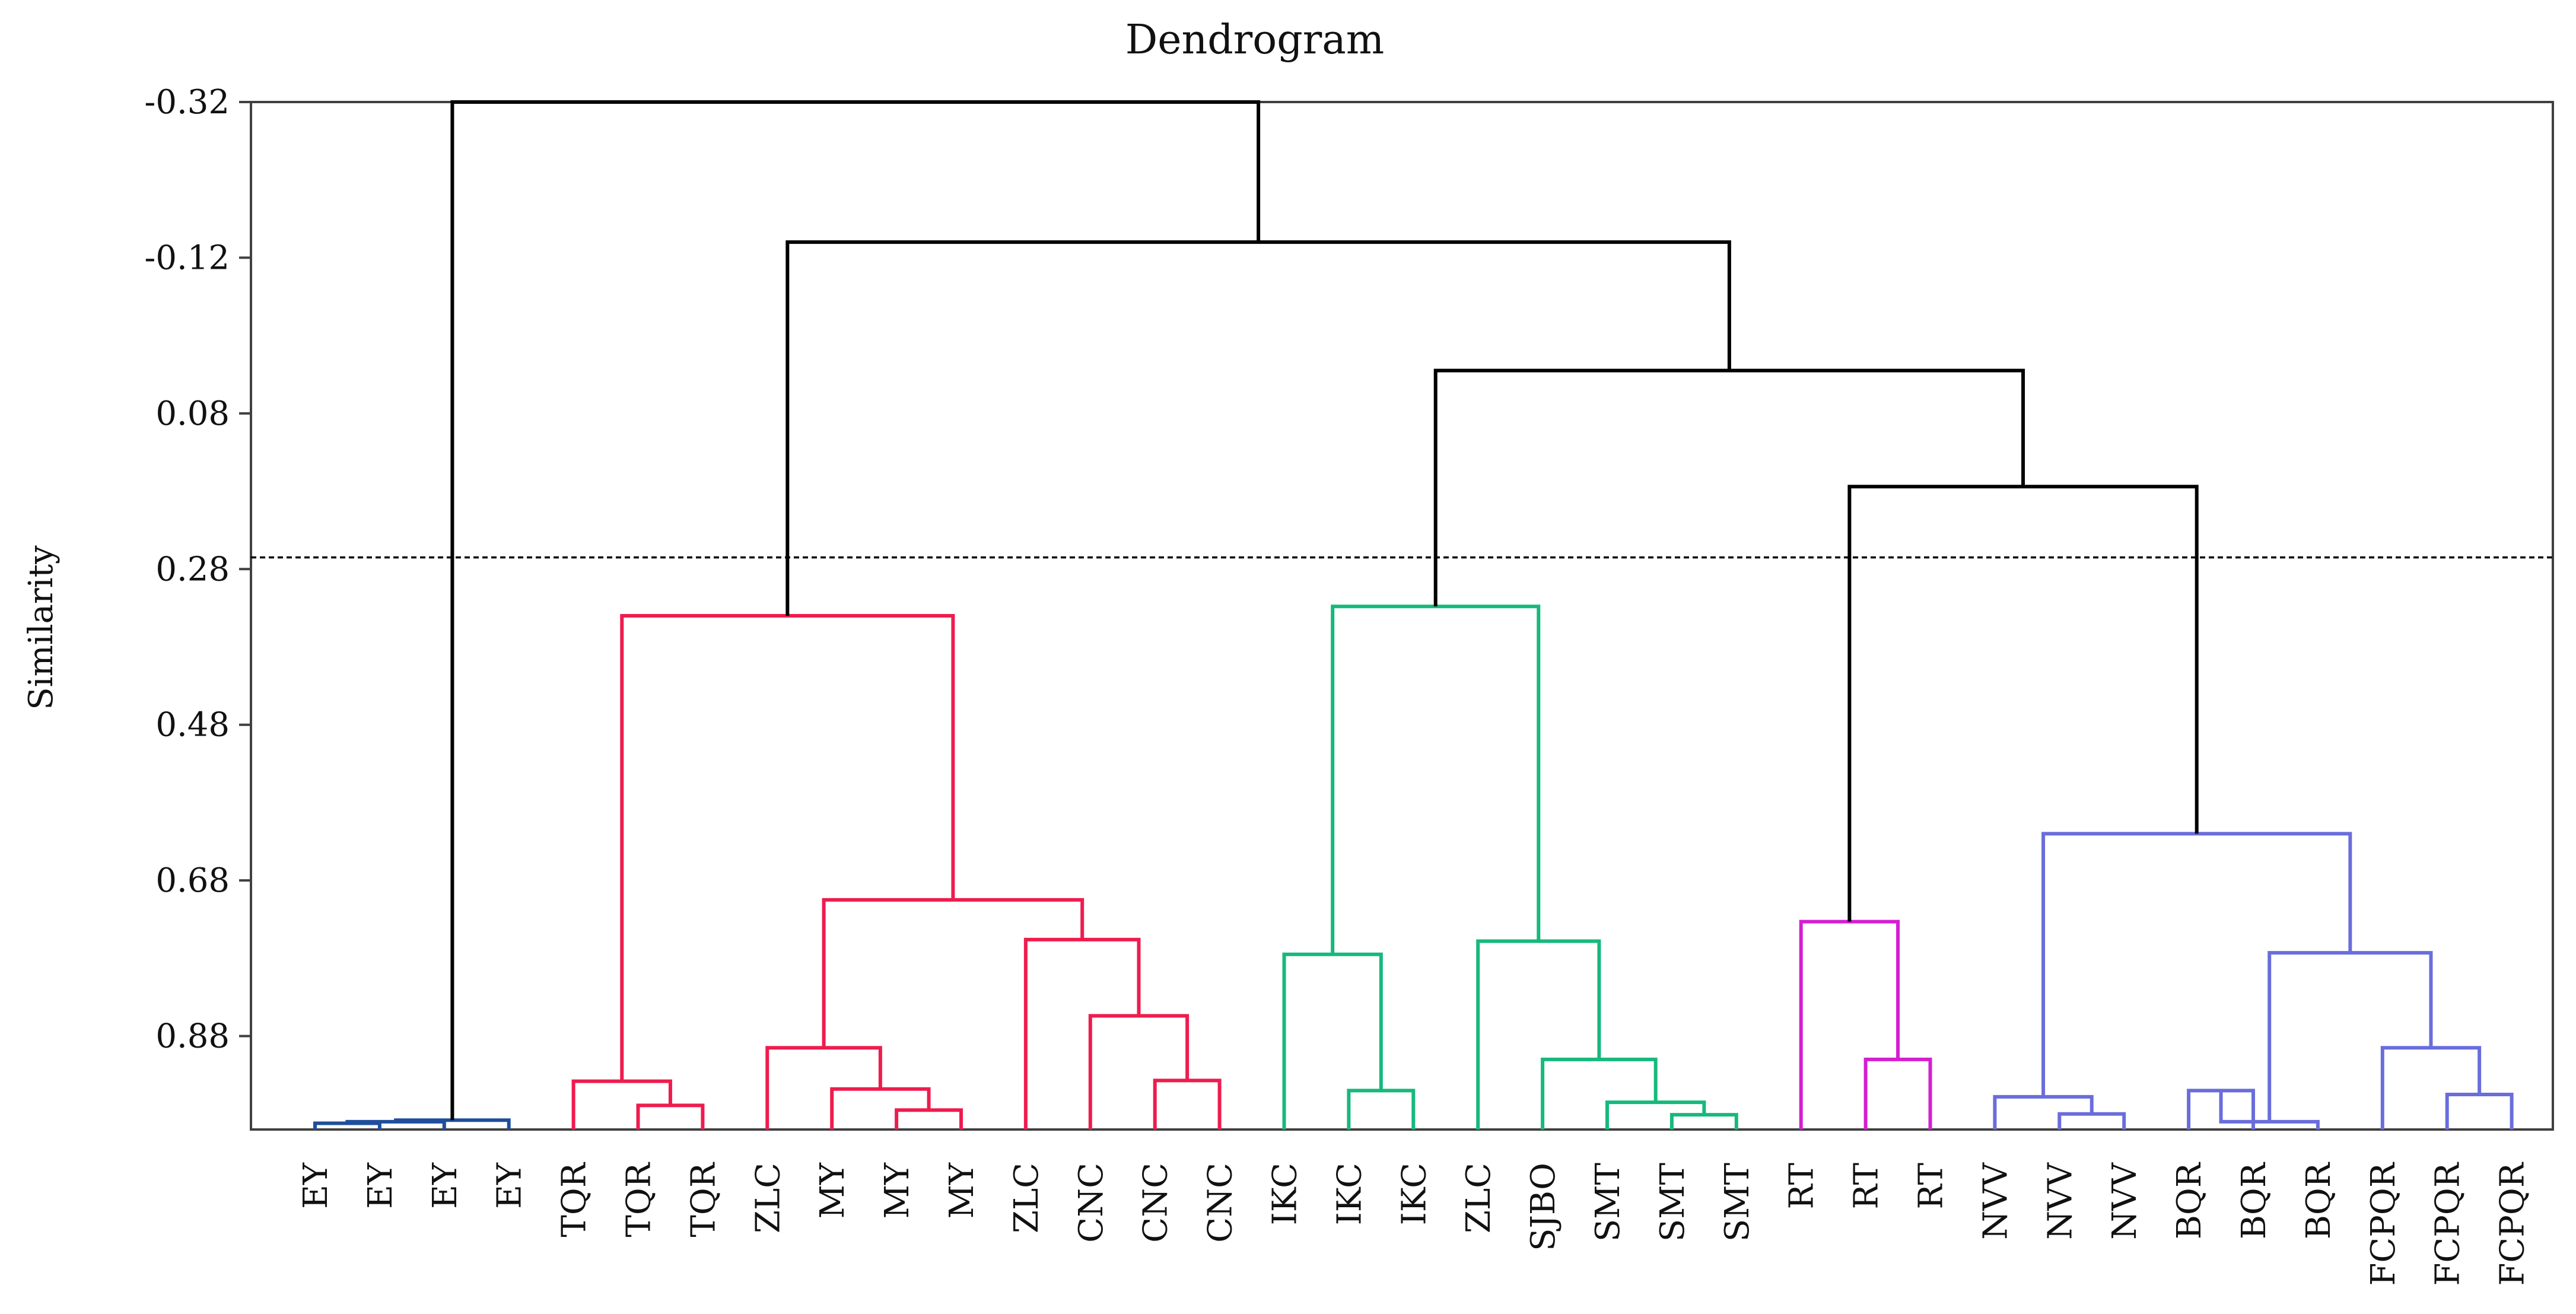 The height and width of the screenshot is (1314, 2576). What do you see at coordinates (1543, 1207) in the screenshot?
I see `leaf-label: SJBO` at bounding box center [1543, 1207].